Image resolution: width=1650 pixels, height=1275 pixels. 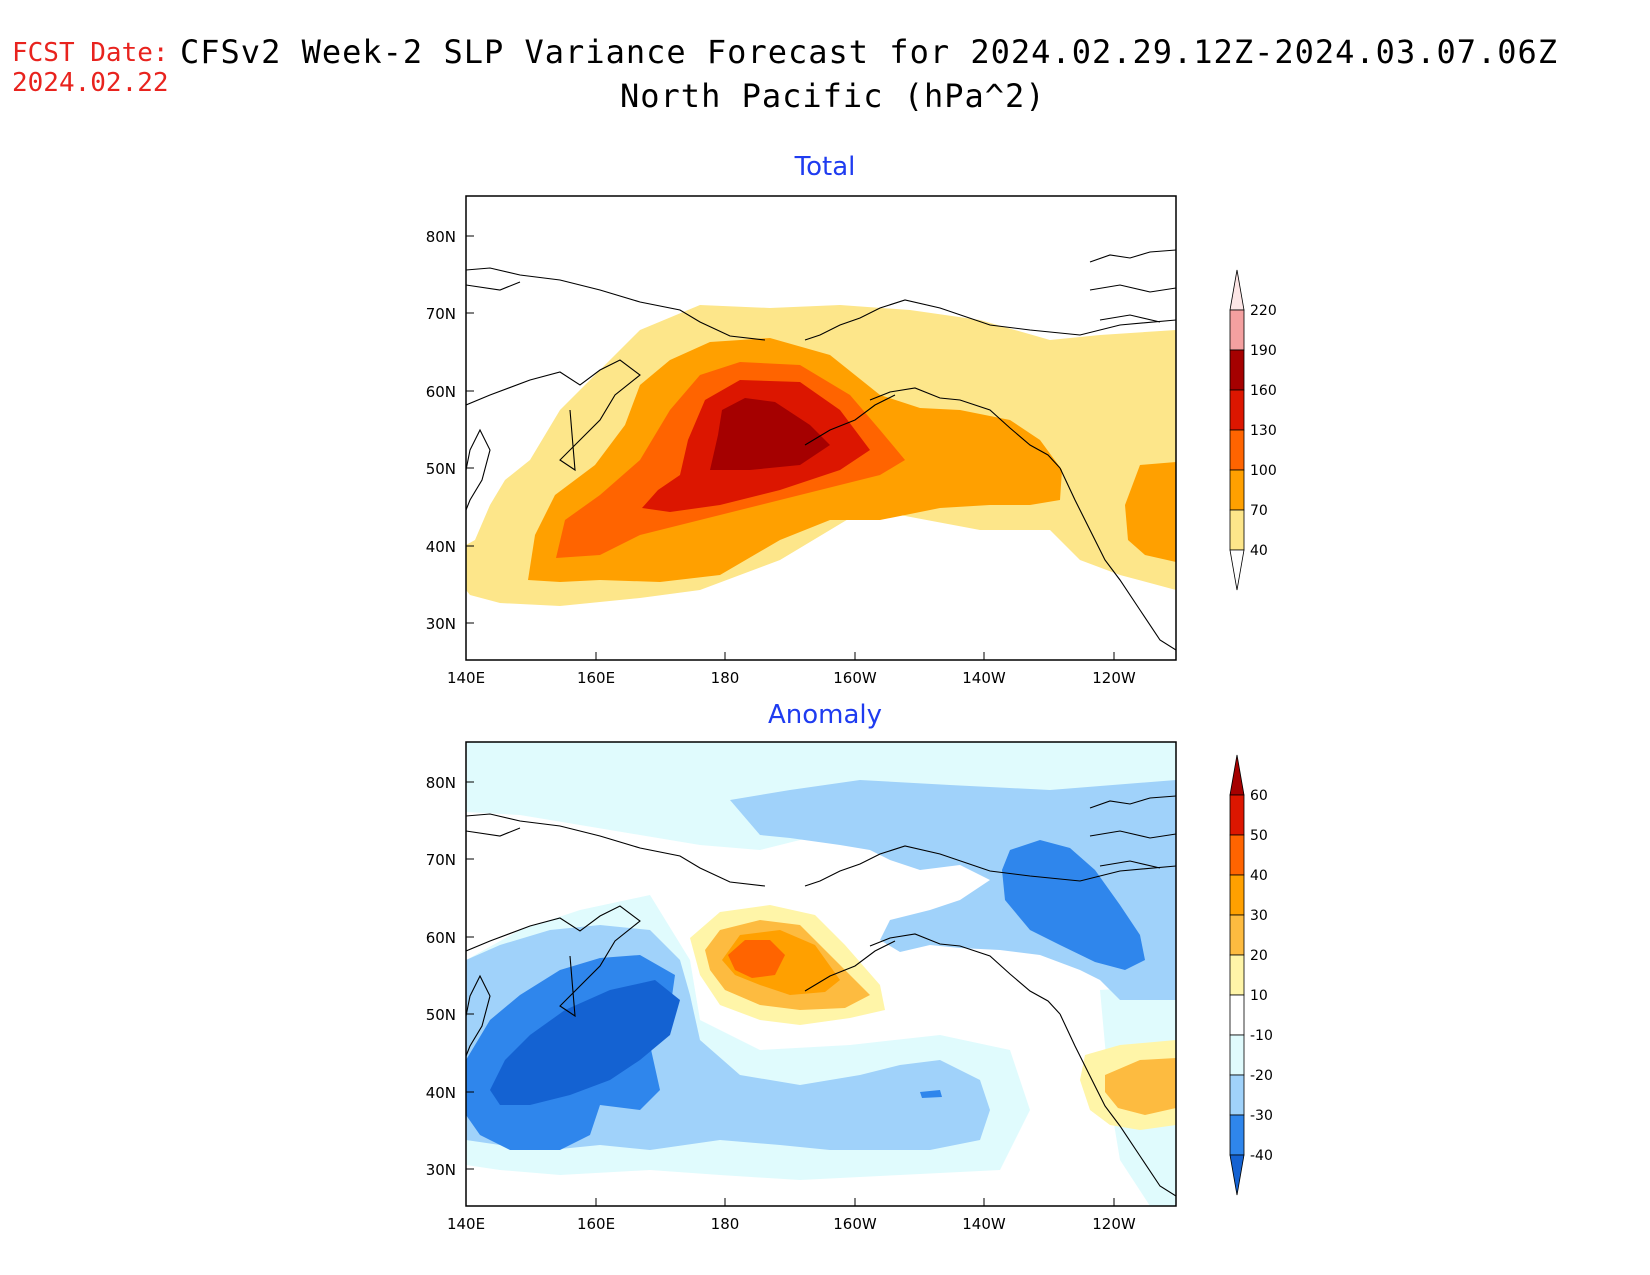 What do you see at coordinates (90, 83) in the screenshot?
I see `forecast-date-value: 2024.02.22` at bounding box center [90, 83].